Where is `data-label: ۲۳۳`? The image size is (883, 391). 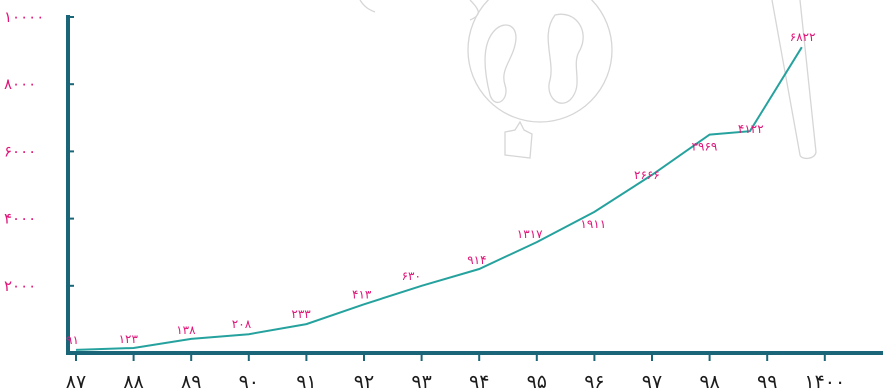
data-label: ۲۳۳ is located at coordinates (301, 314).